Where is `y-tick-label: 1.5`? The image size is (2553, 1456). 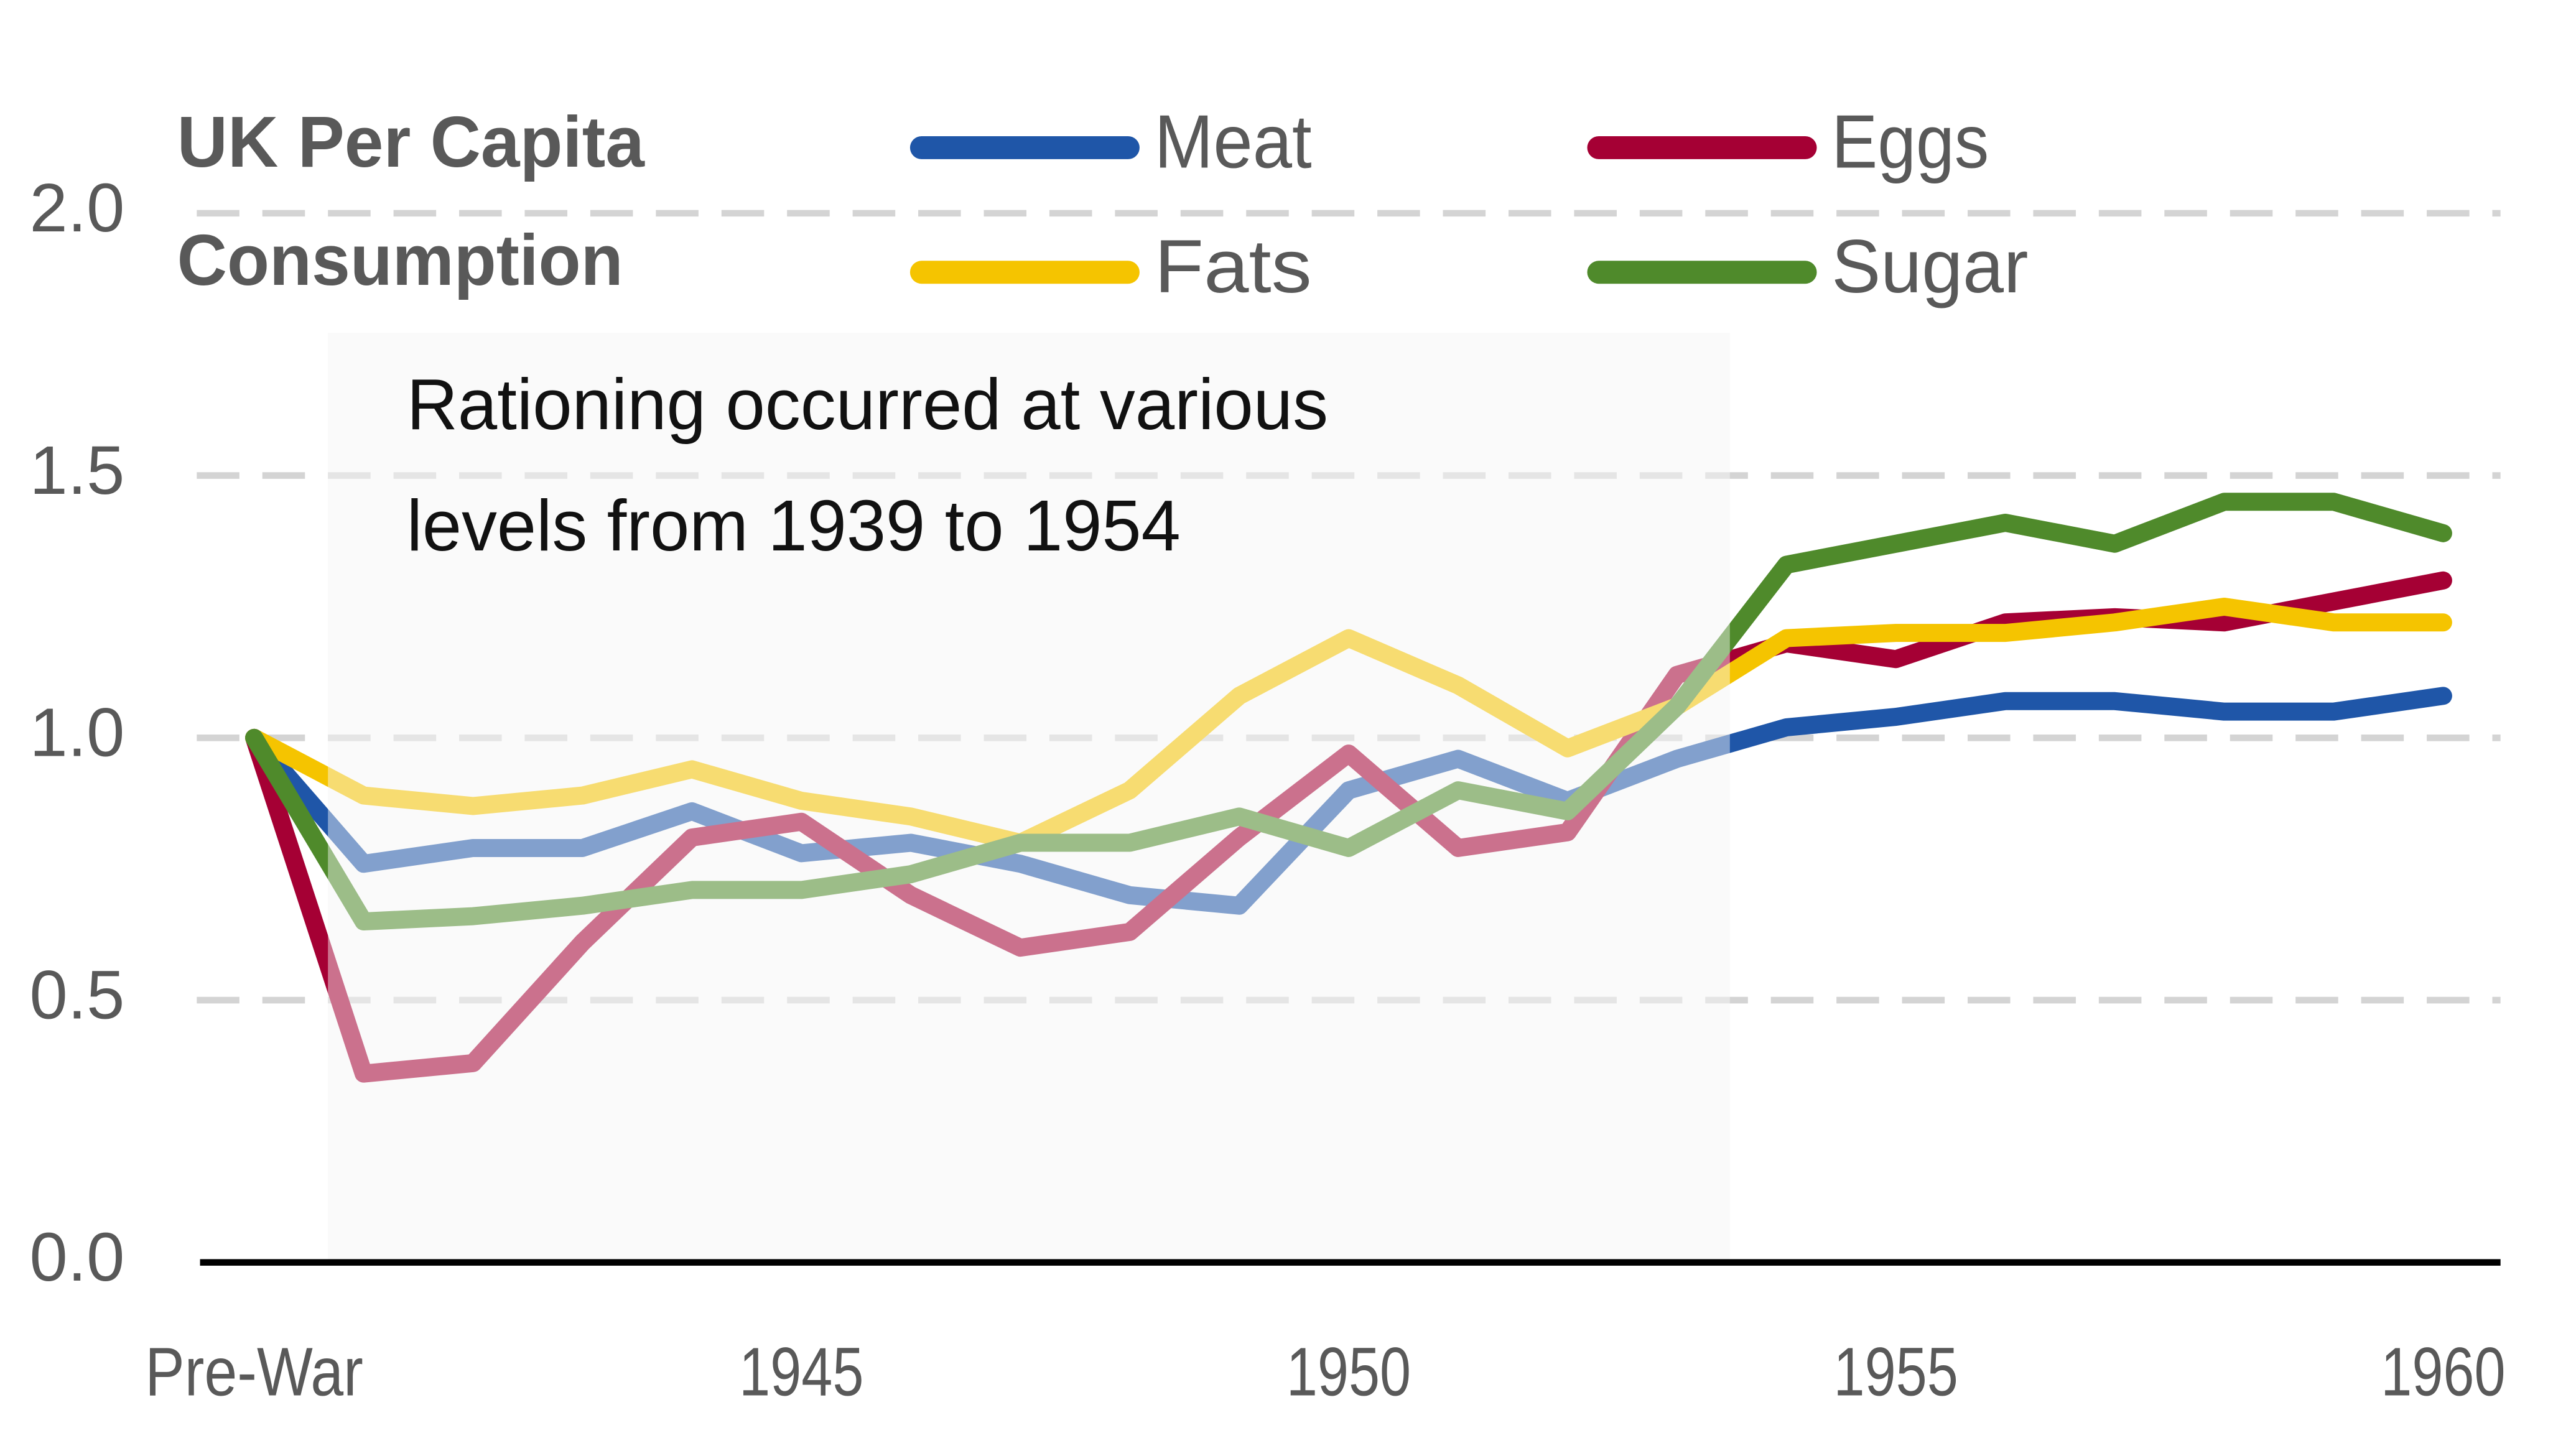
y-tick-label: 1.5 is located at coordinates (76, 470).